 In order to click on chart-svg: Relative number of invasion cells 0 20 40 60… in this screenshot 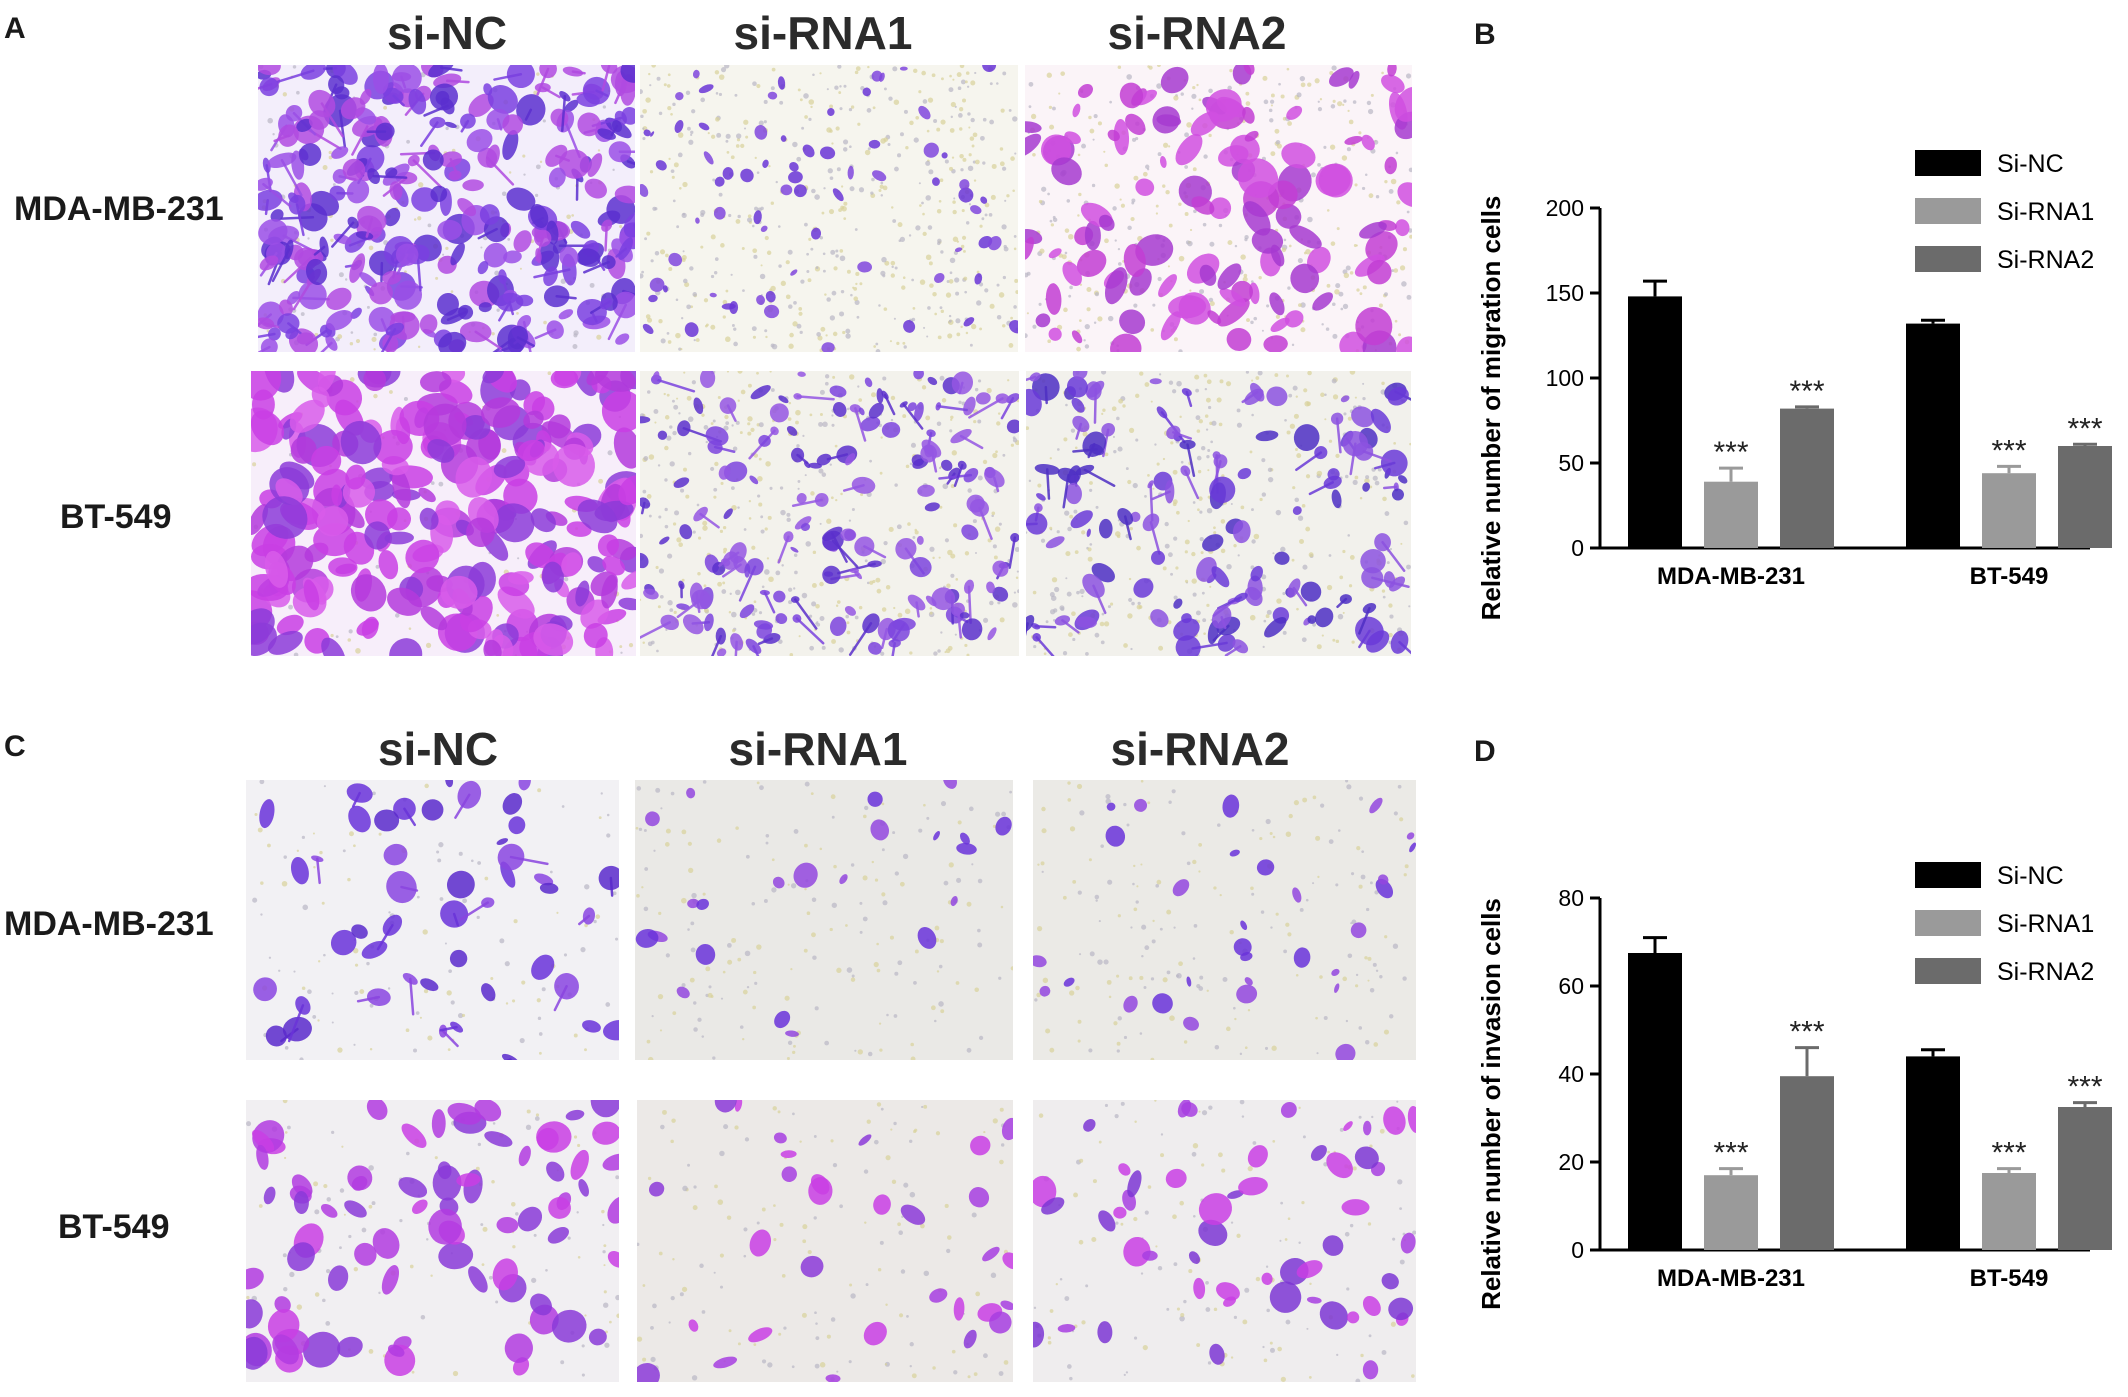, I will do `click(1794, 1086)`.